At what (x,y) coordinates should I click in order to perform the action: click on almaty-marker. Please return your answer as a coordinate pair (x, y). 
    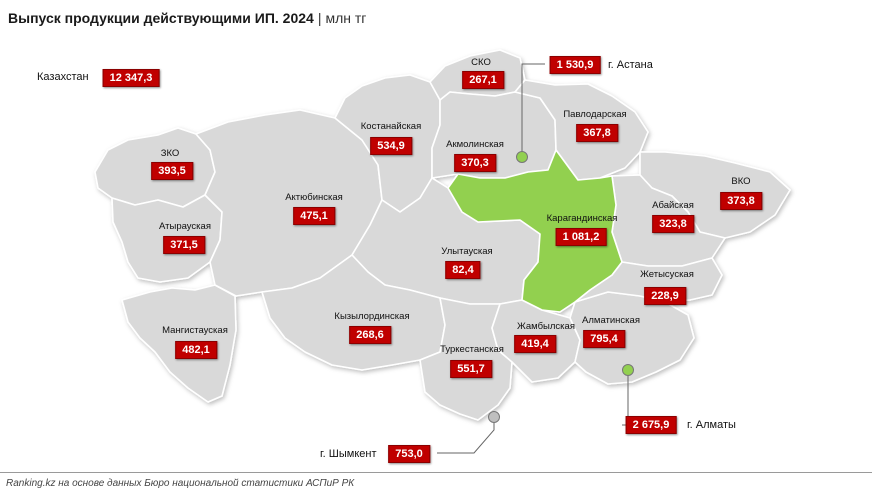
    Looking at the image, I should click on (628, 370).